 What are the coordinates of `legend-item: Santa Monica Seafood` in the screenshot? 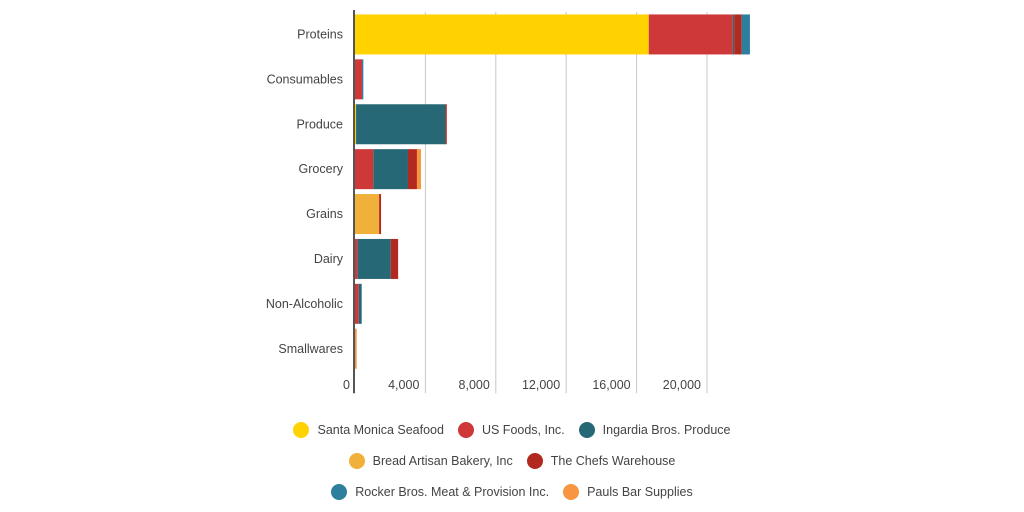 It's located at (368, 430).